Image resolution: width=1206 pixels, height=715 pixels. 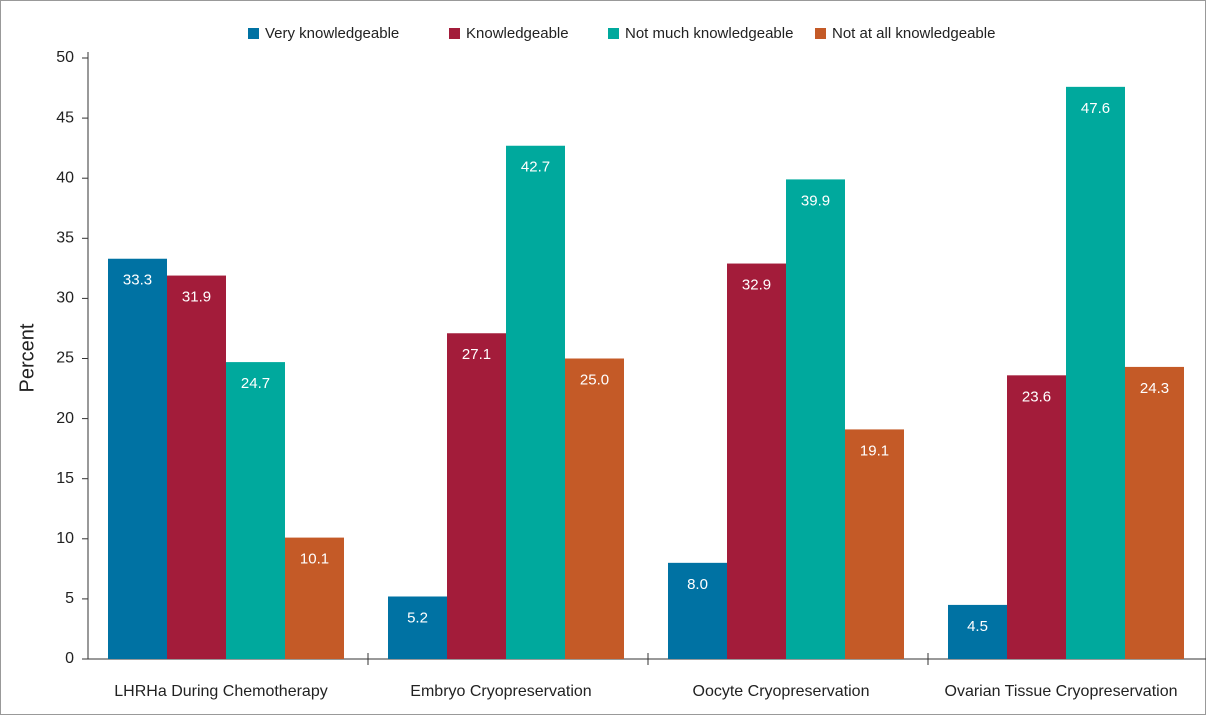 I want to click on x-tick-label: LHRHa During Chemotherapy, so click(x=220, y=691).